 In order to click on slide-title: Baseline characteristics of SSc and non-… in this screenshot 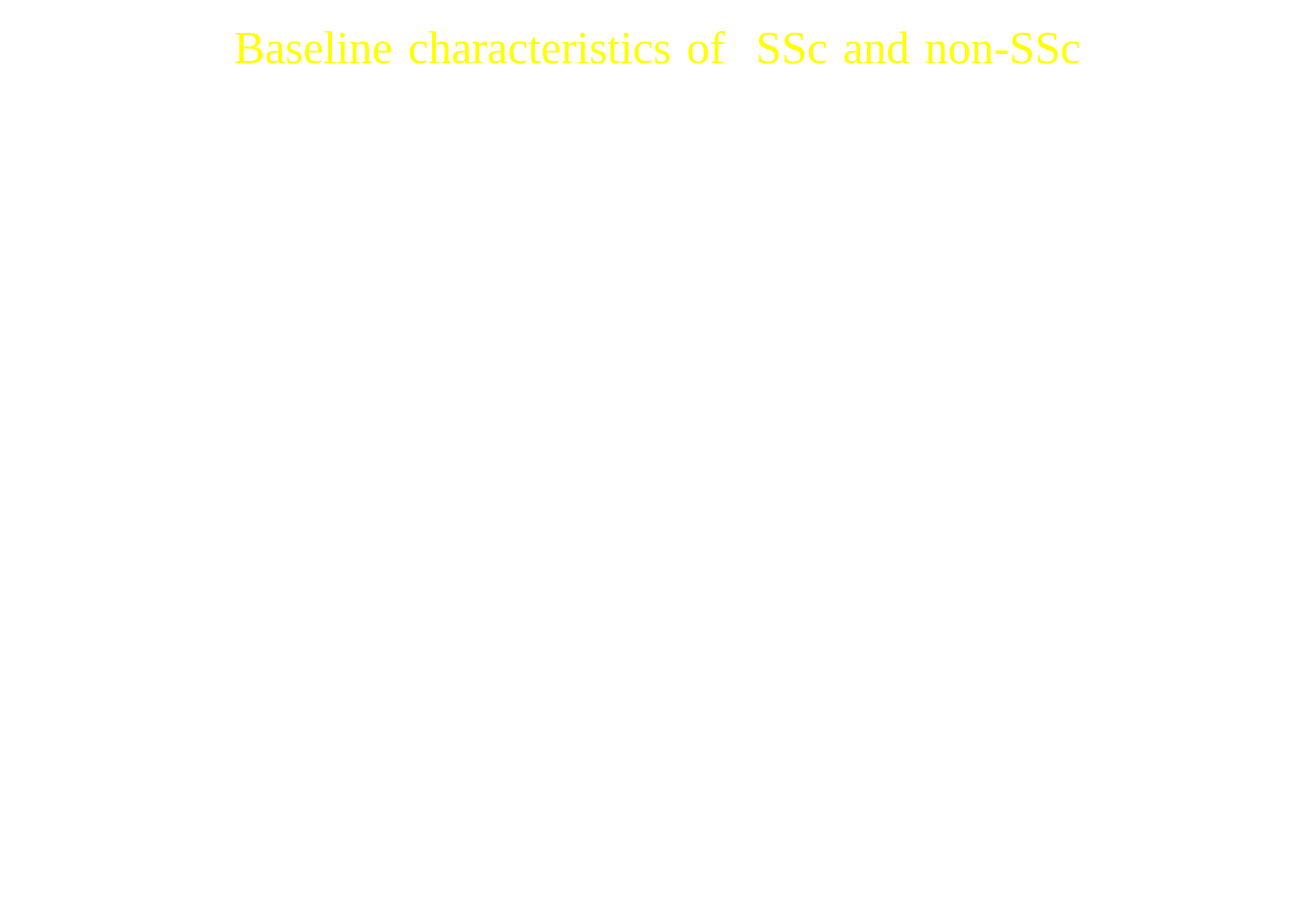, I will do `click(657, 47)`.